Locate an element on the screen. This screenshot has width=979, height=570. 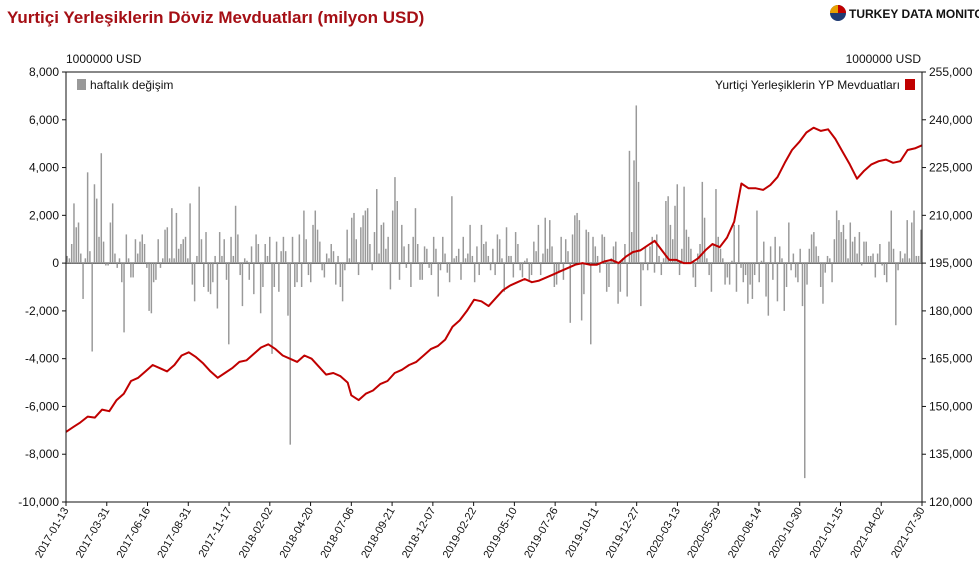
x-tick-label: 2018-02-02 is located at coordinates (256, 533).